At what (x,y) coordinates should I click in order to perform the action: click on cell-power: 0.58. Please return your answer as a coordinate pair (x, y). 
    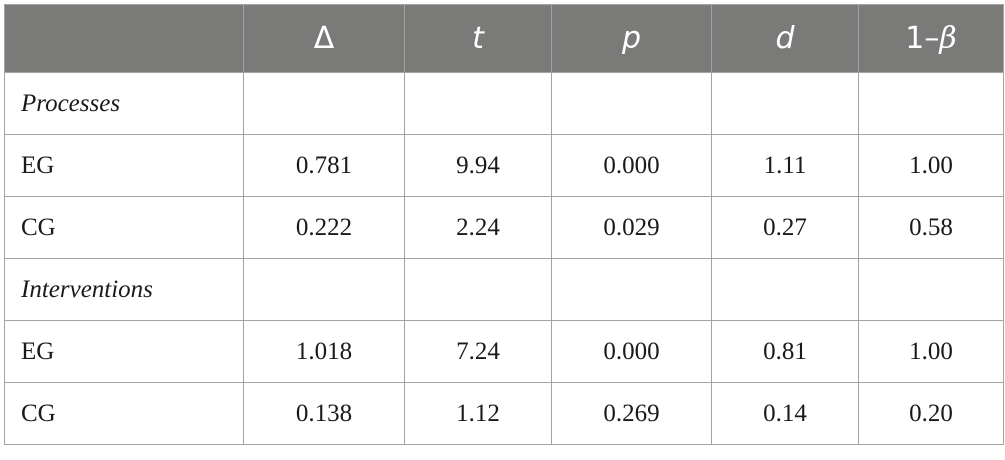
    Looking at the image, I should click on (931, 227).